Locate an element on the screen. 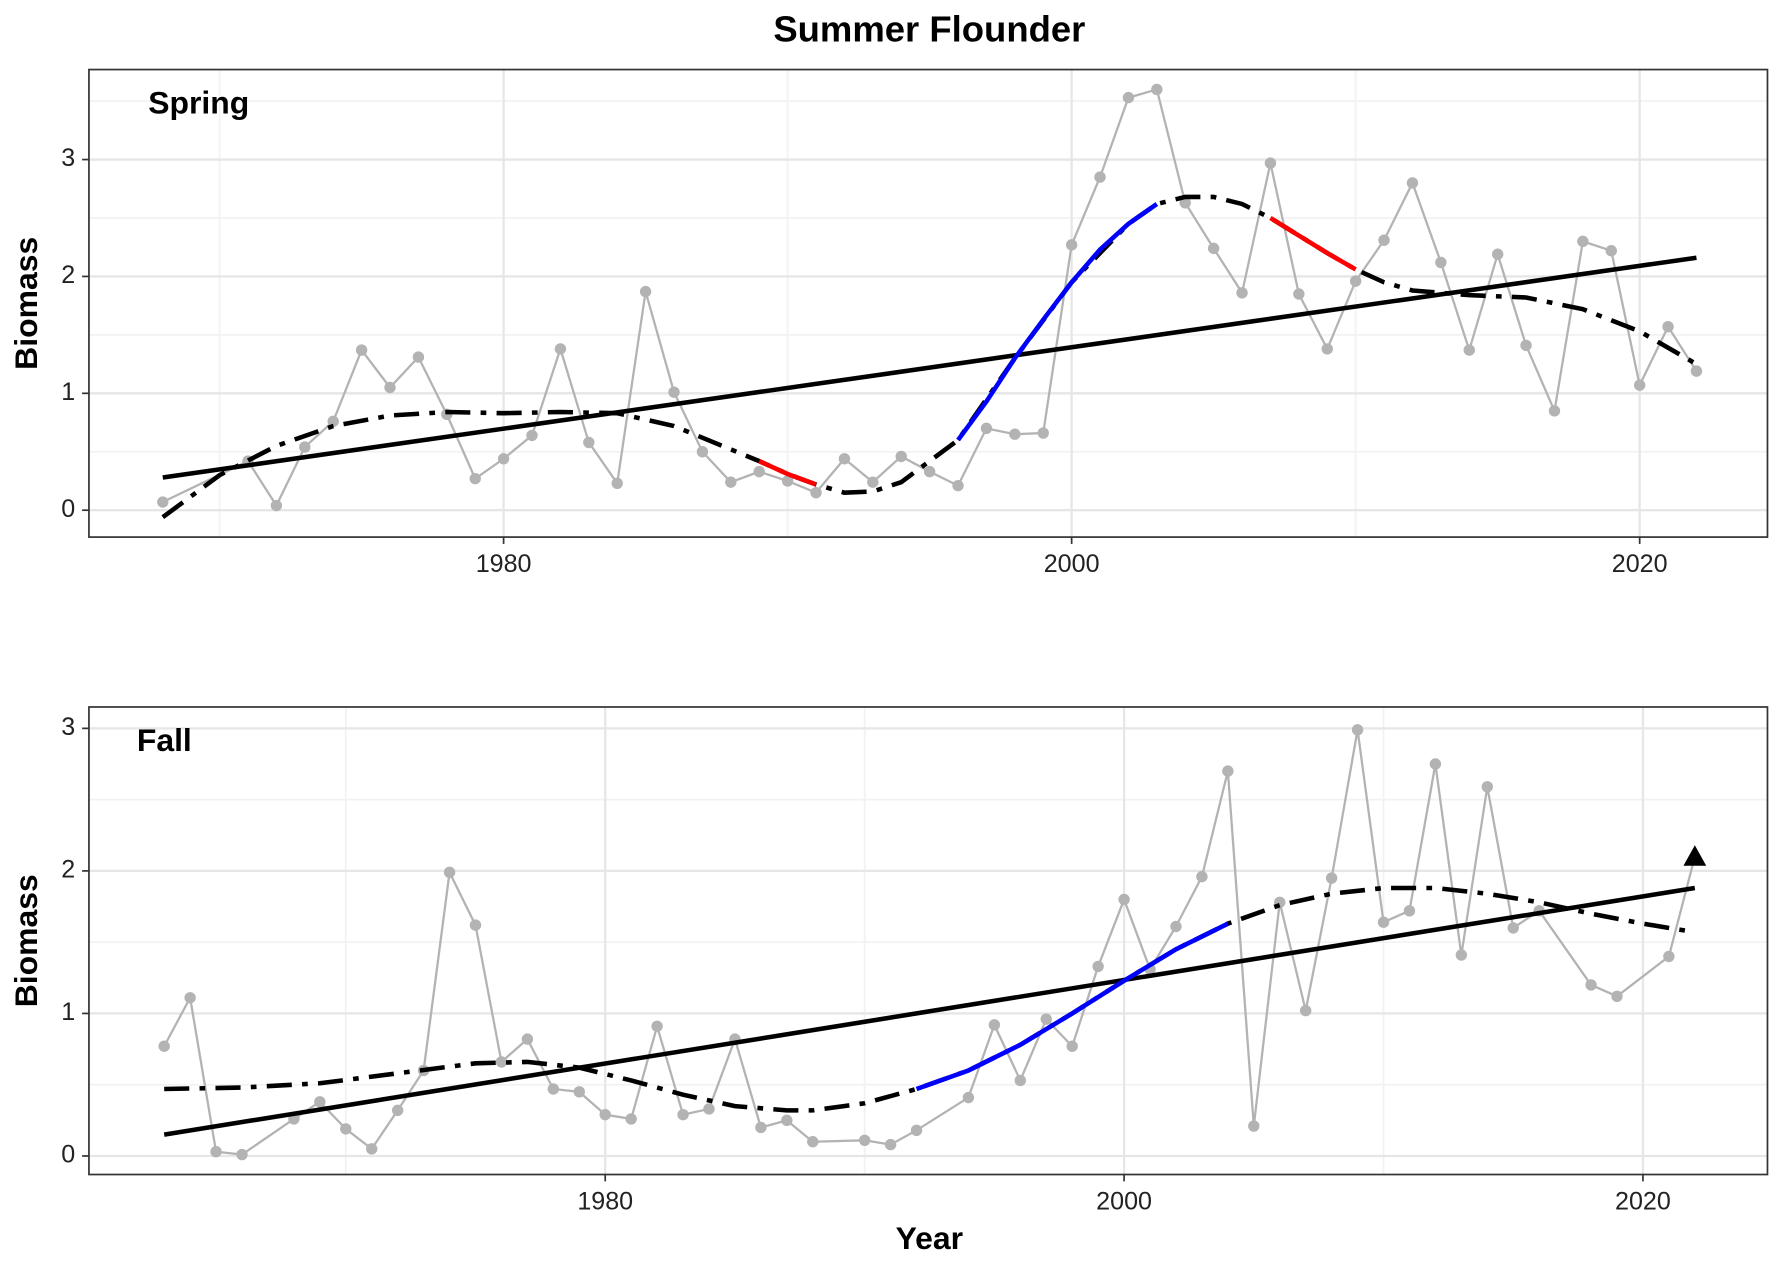 This screenshot has height=1276, width=1788. chart-title: Summer Flounder is located at coordinates (929, 29).